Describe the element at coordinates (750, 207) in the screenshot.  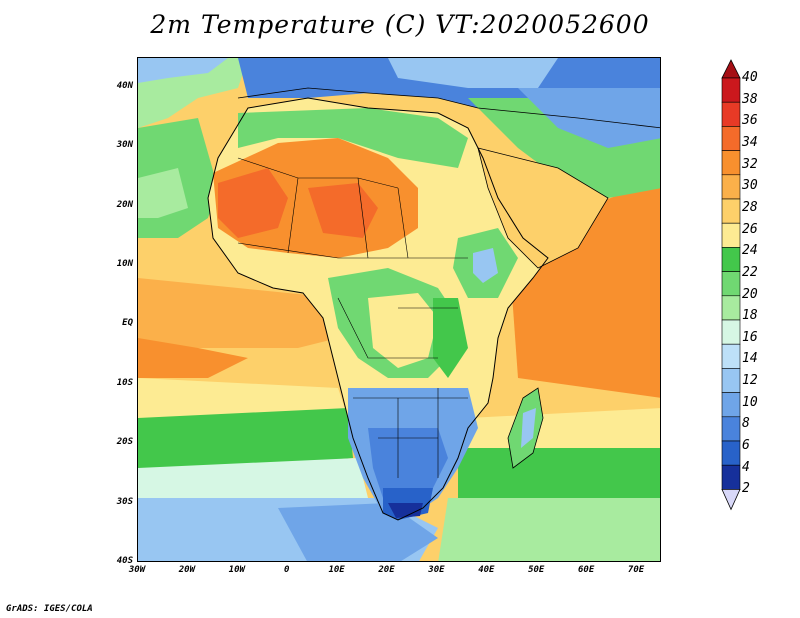
I see `colorbar-label: 28` at that location.